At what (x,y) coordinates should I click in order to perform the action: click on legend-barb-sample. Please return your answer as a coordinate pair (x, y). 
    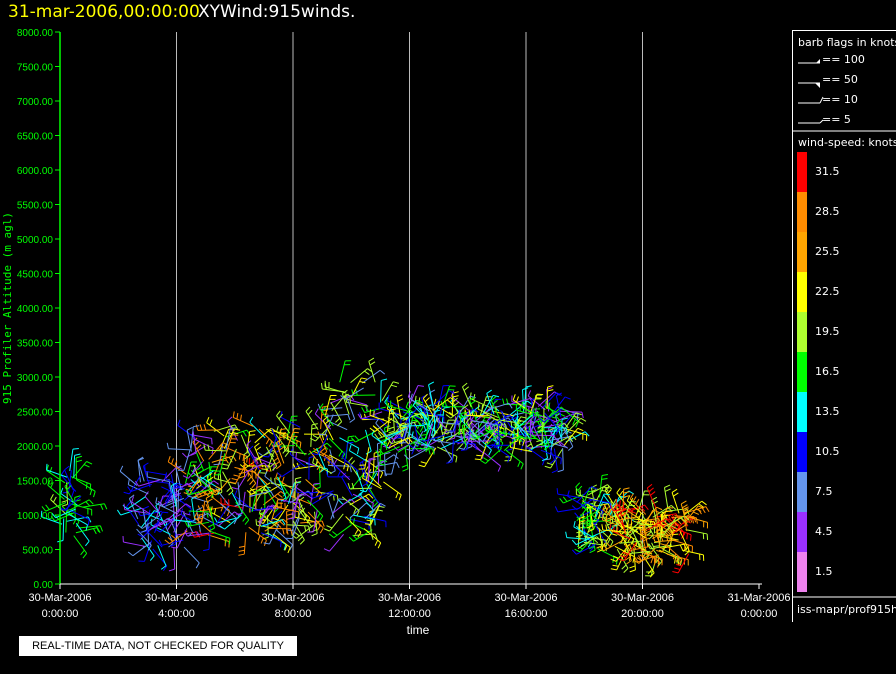
    Looking at the image, I should click on (811, 100).